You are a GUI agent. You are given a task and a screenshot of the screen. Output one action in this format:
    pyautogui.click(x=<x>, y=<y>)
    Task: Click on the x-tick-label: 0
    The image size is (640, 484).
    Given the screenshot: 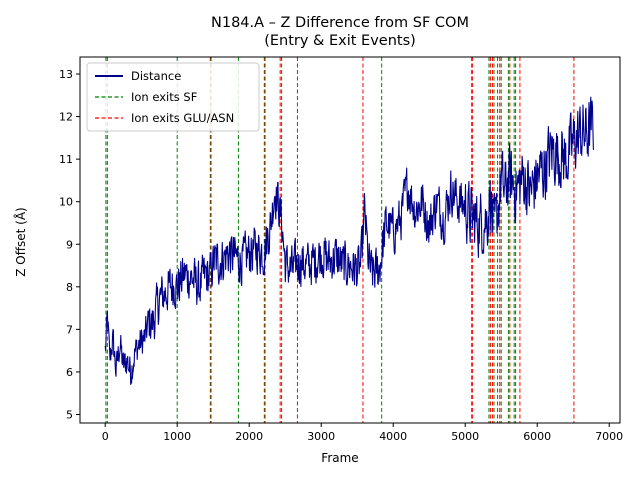 What is the action you would take?
    pyautogui.click(x=105, y=436)
    